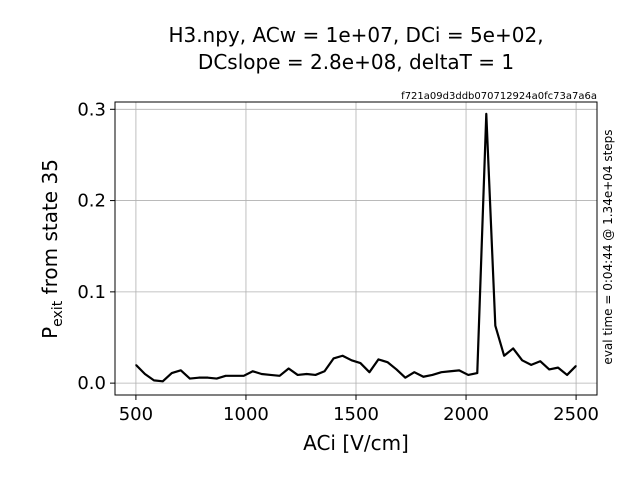  What do you see at coordinates (246, 414) in the screenshot?
I see `x-tick-label: 1000` at bounding box center [246, 414].